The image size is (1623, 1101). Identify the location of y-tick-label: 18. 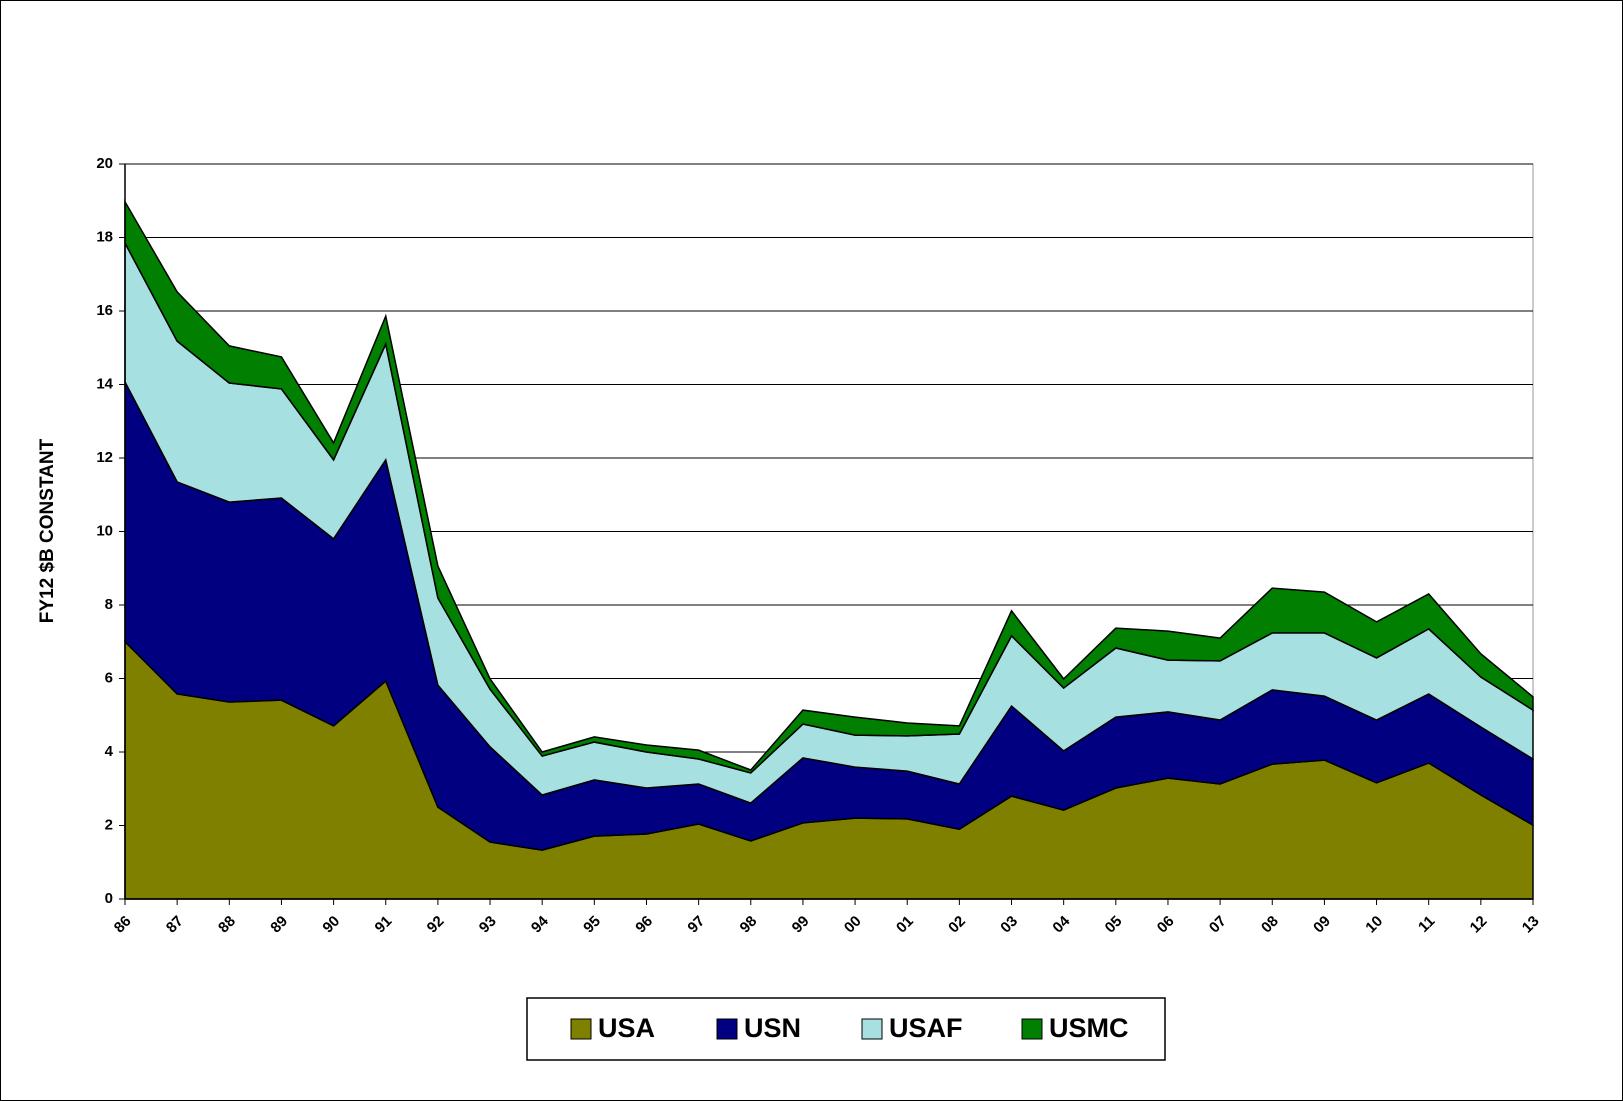
(104, 236).